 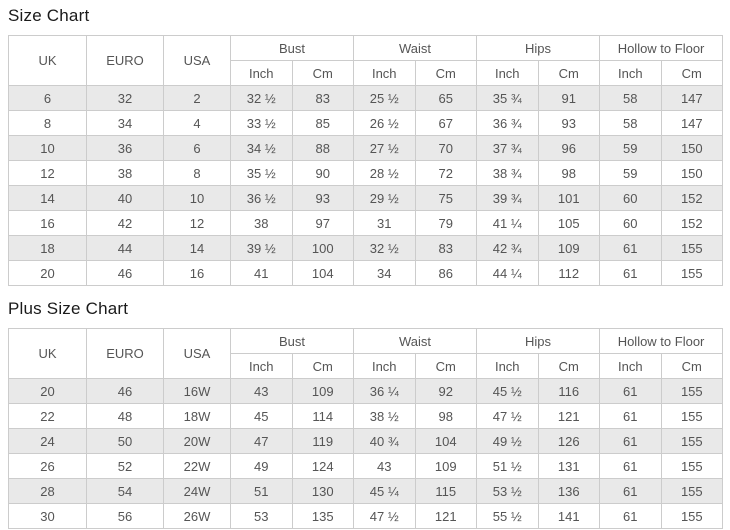 What do you see at coordinates (366, 416) in the screenshot?
I see `table-row: 22 48 18W 45 114 38 ½ 98 47 ½ 121 61 155` at bounding box center [366, 416].